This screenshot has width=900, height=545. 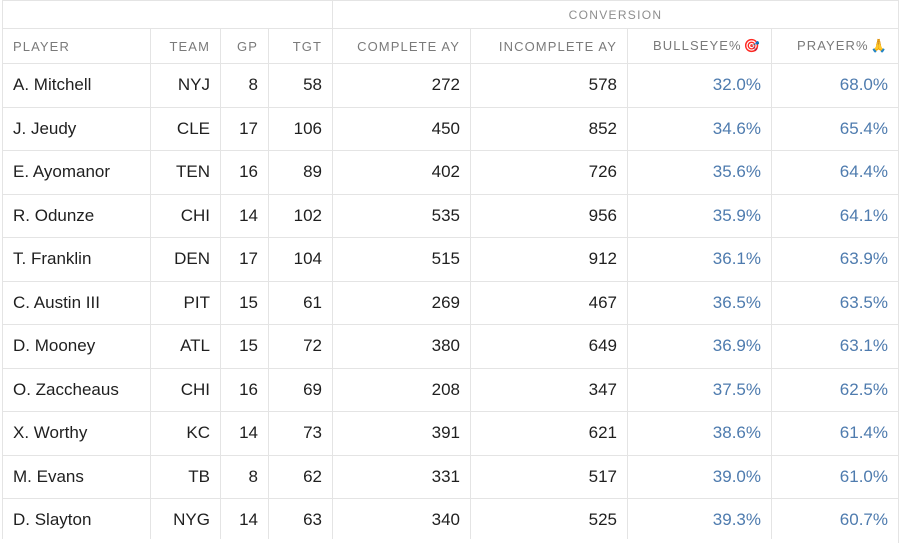 What do you see at coordinates (835, 172) in the screenshot?
I see `prayer-pct-cell: 64.4%` at bounding box center [835, 172].